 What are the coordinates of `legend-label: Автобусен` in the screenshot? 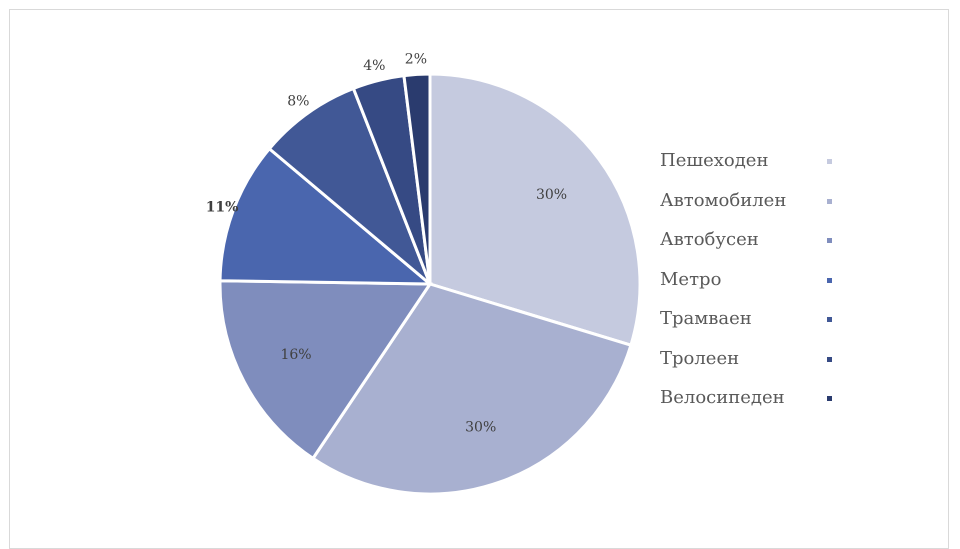 It's located at (709, 239).